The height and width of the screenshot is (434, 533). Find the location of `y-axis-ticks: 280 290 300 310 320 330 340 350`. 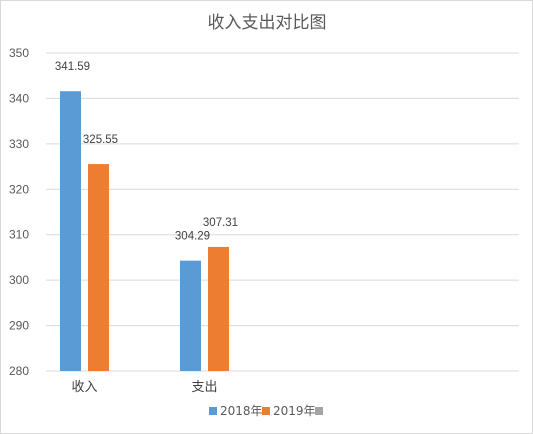

y-axis-ticks: 280 290 300 310 320 330 340 350 is located at coordinates (19, 212).